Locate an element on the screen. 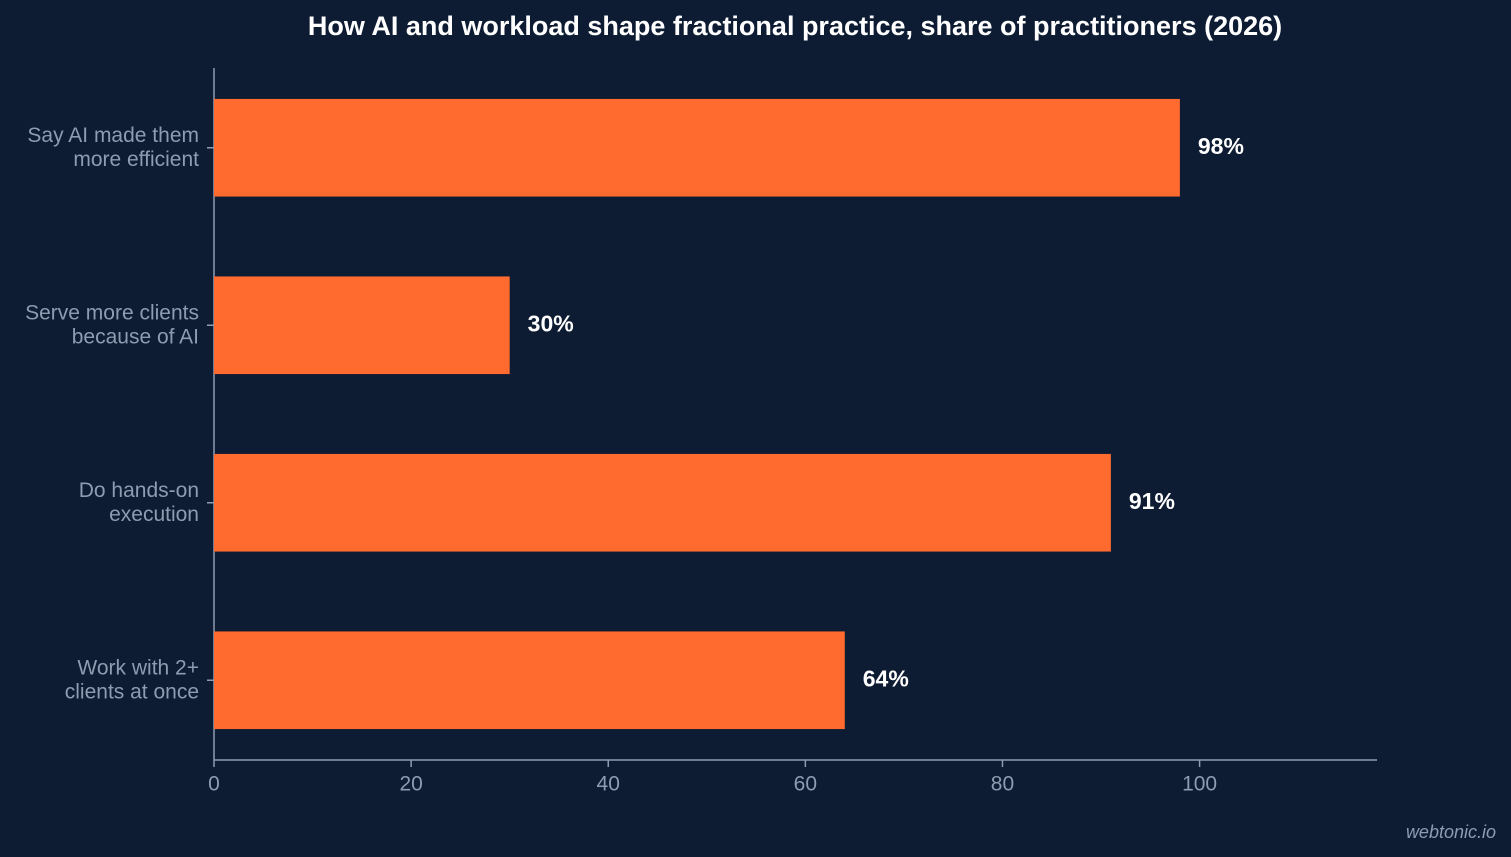  x-tick-label: 40 is located at coordinates (608, 784).